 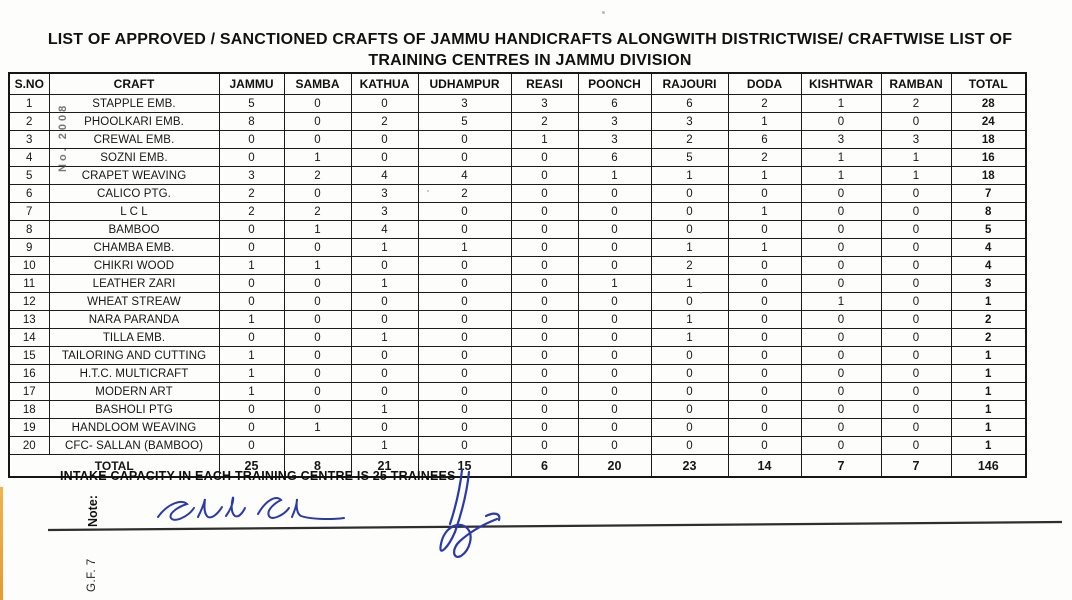 What do you see at coordinates (517, 247) in the screenshot?
I see `table-row: 9 CHAMBA EMB. 0 0 1 1 0 0 1 1 0 0 4` at bounding box center [517, 247].